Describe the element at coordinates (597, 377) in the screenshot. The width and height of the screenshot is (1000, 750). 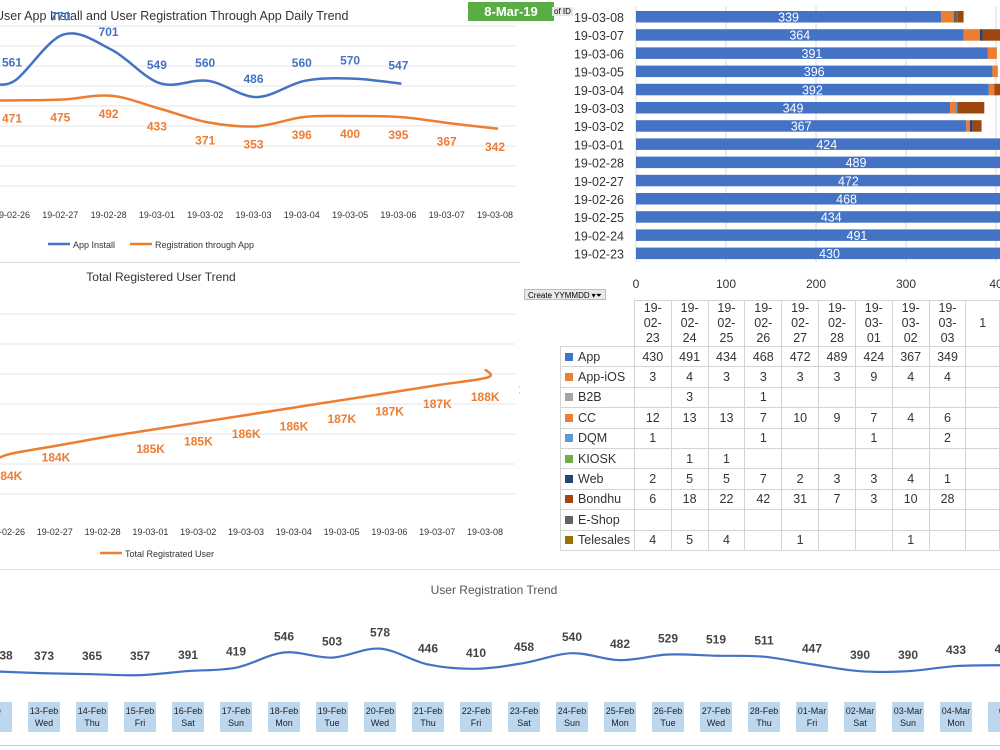
I see `pivot-row-label: App-iOS` at that location.